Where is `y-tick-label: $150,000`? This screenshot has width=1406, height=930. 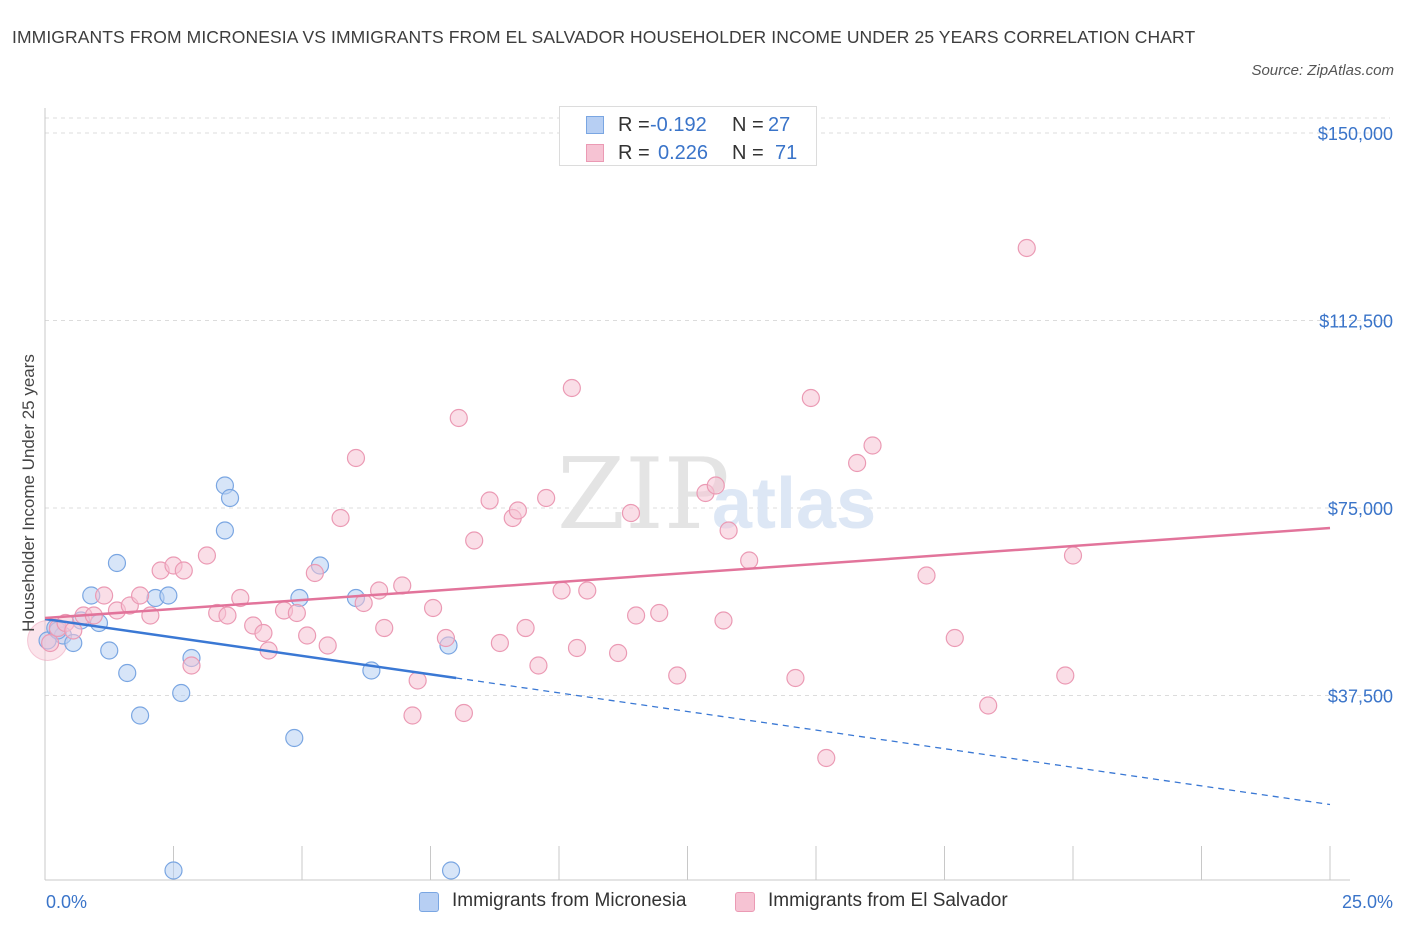 y-tick-label: $150,000 is located at coordinates (1355, 134).